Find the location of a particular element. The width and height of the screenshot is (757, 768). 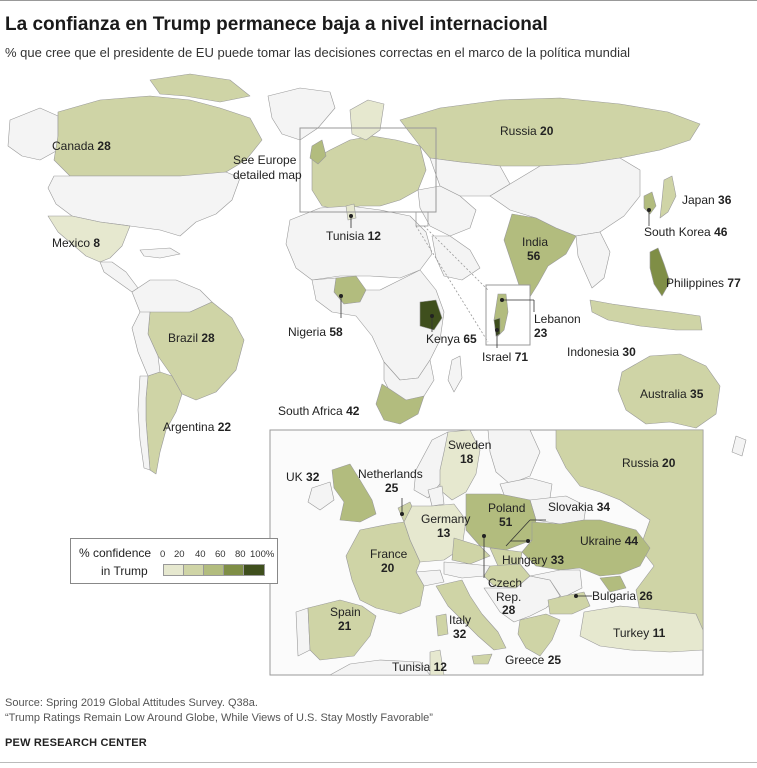

label-russia: Russia 20 is located at coordinates (527, 131).